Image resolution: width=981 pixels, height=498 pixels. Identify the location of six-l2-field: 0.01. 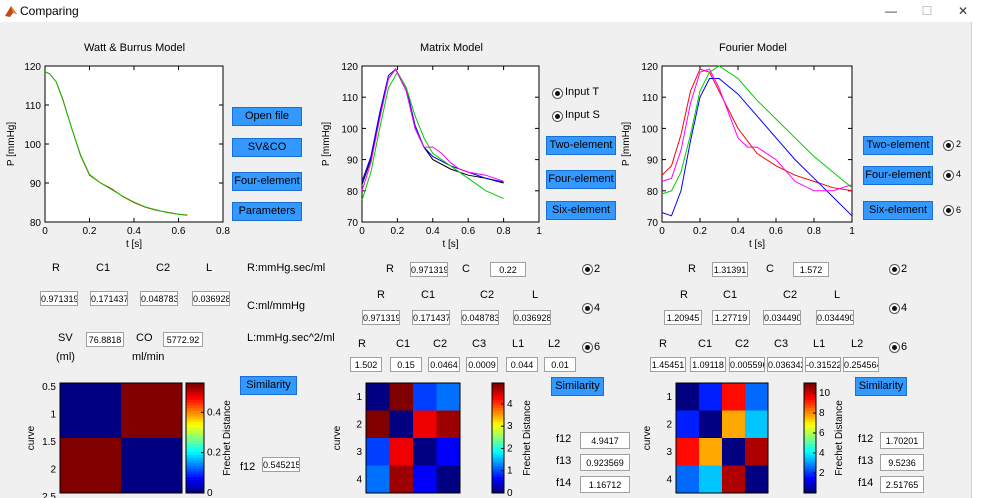
(560, 364).